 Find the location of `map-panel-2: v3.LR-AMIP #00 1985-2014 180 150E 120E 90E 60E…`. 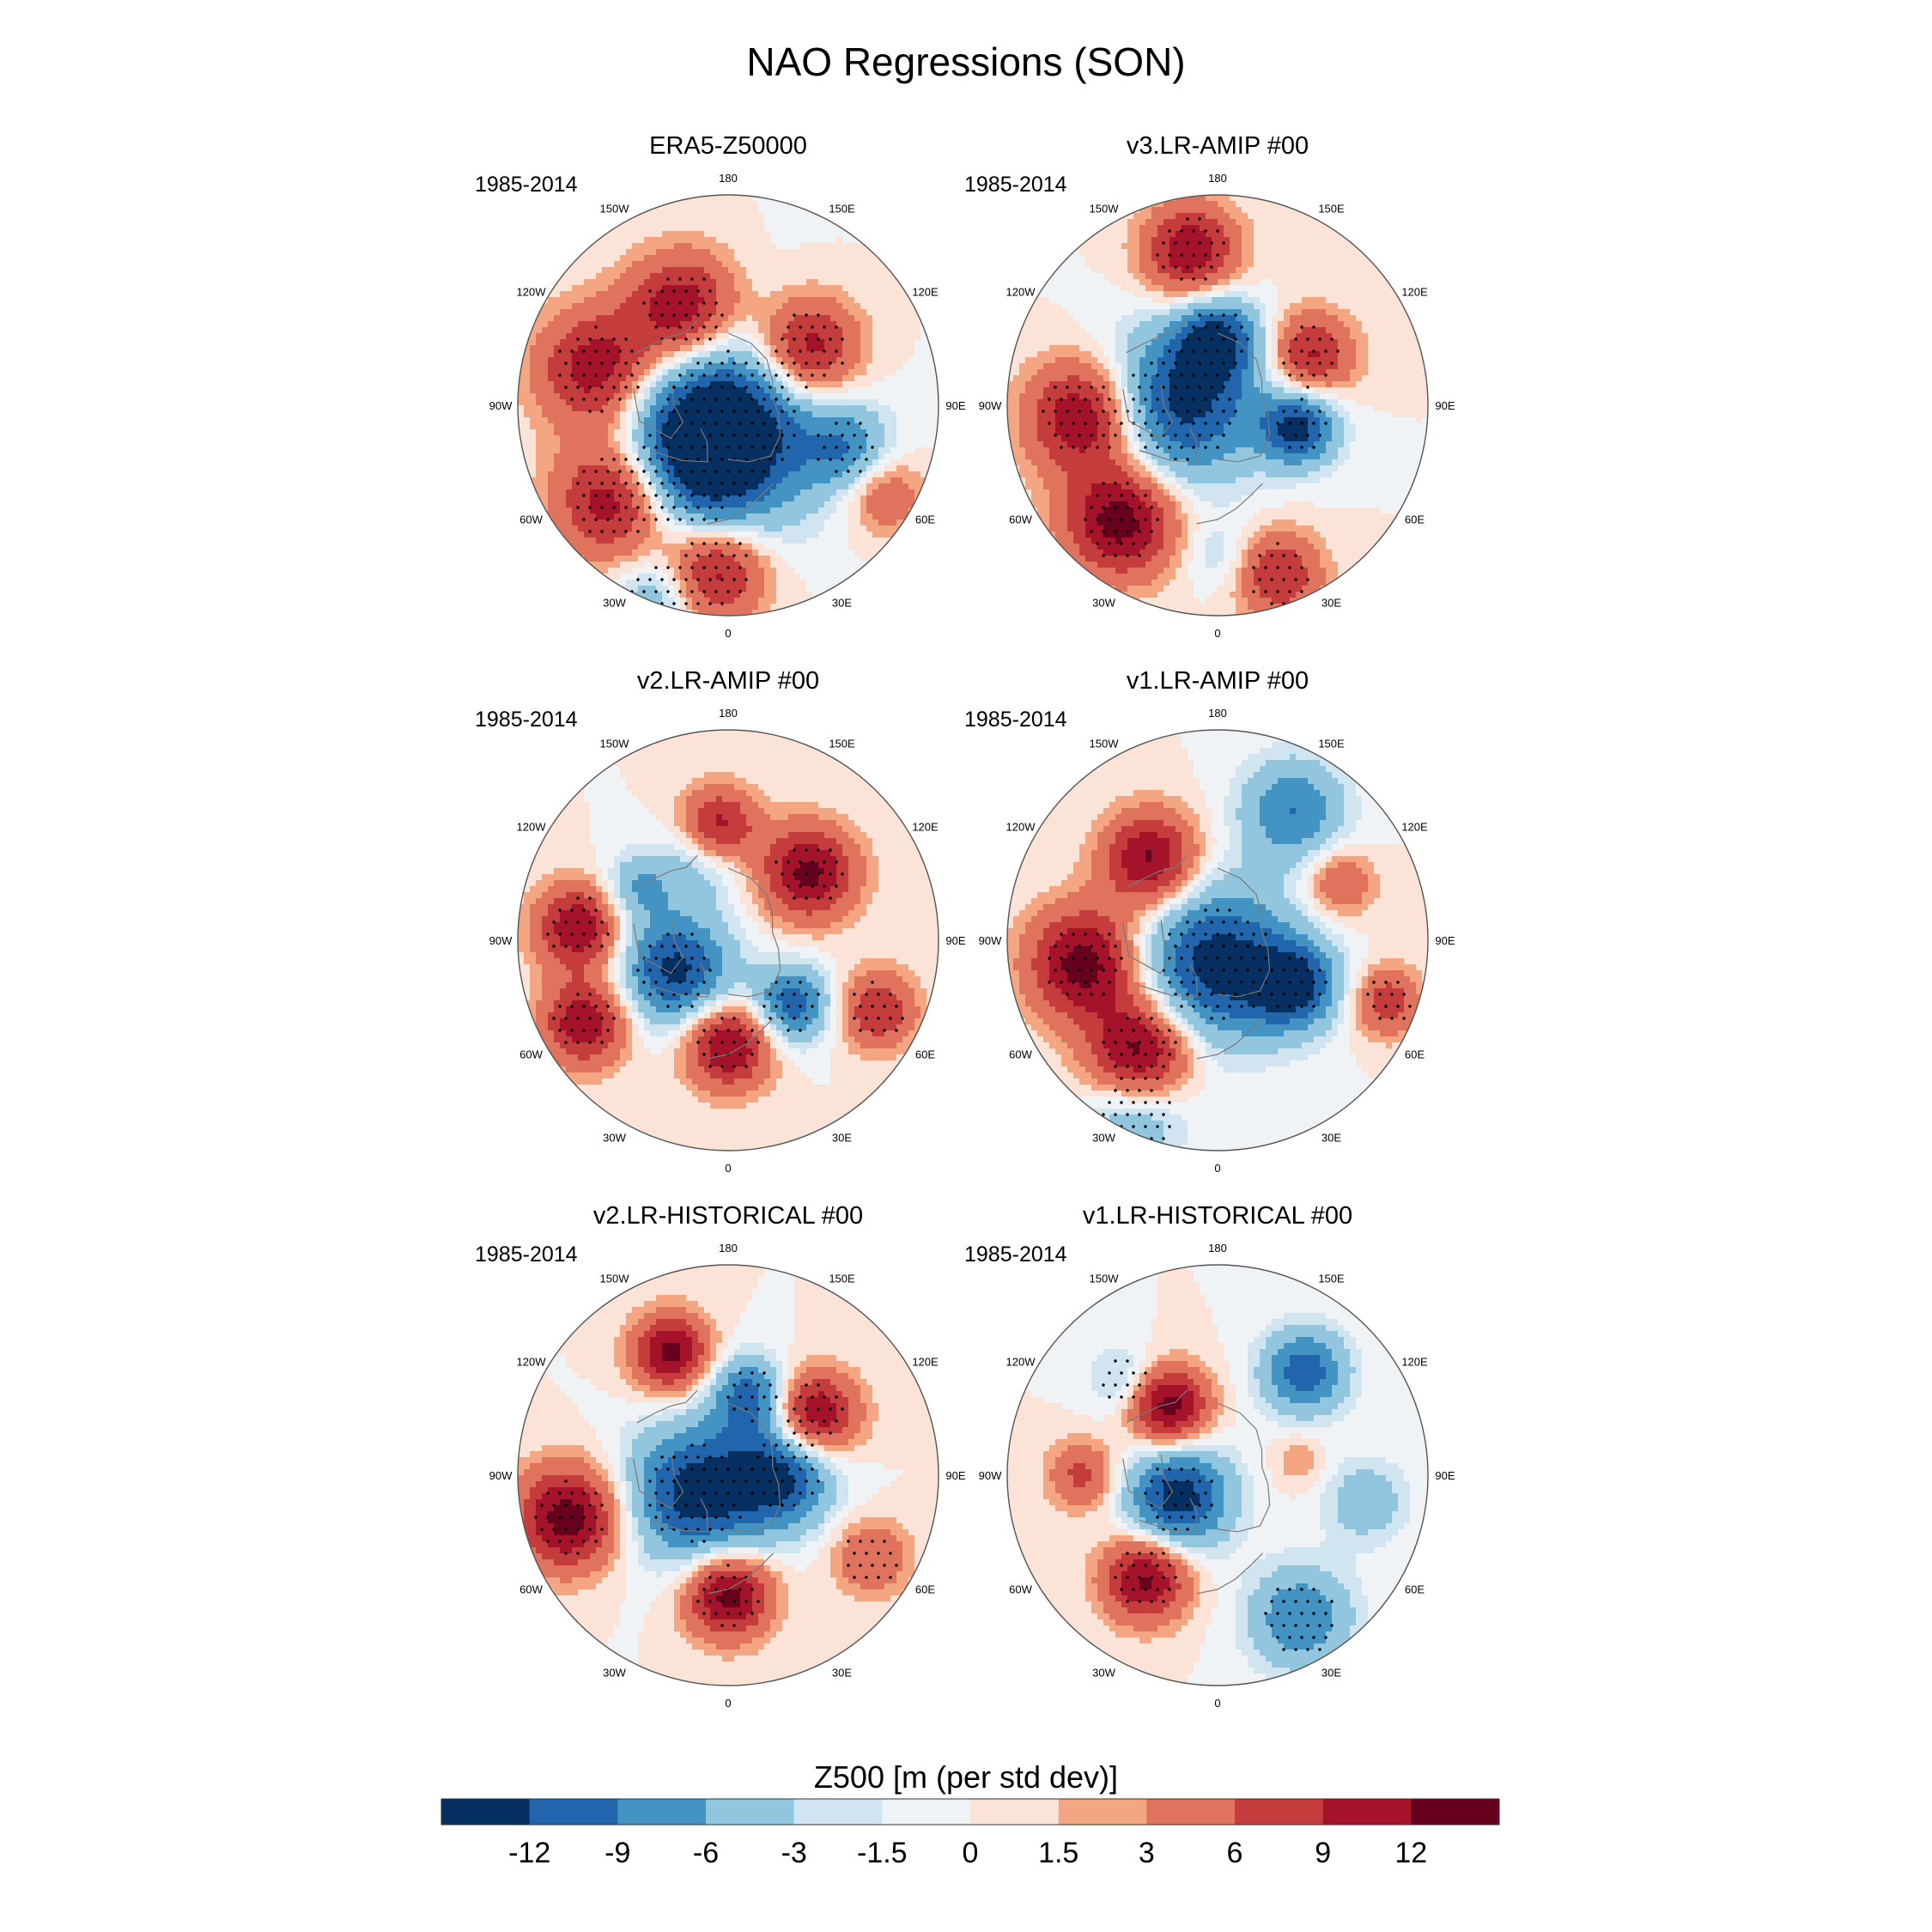

map-panel-2: v3.LR-AMIP #00 1985-2014 180 150E 120E 90E 60E… is located at coordinates (1210, 386).